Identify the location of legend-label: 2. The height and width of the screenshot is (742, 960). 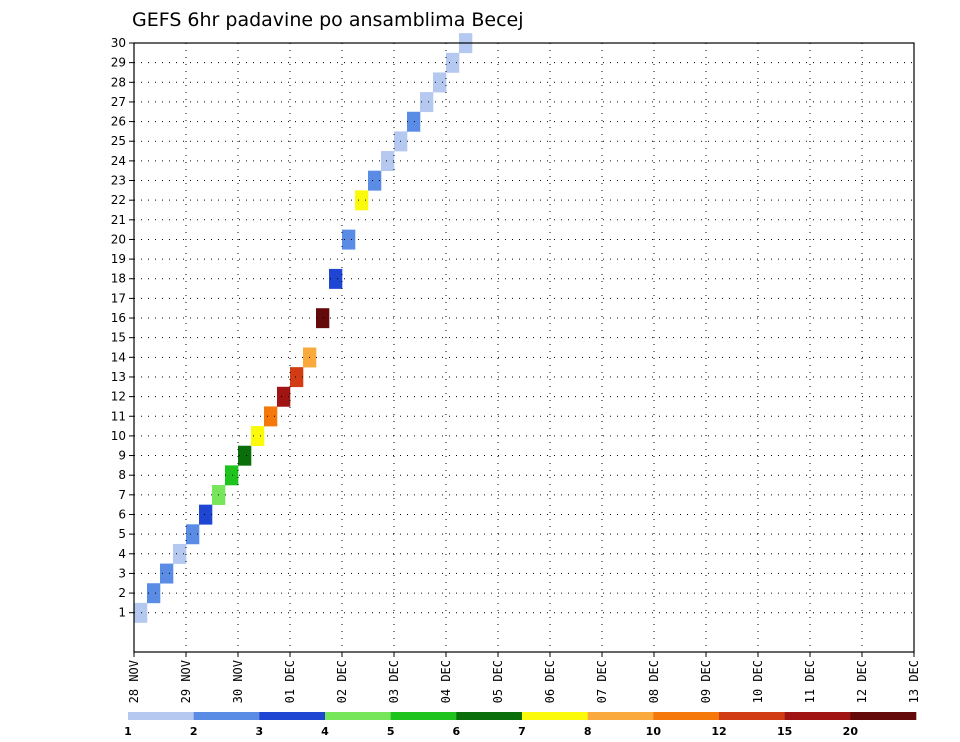
(194, 731).